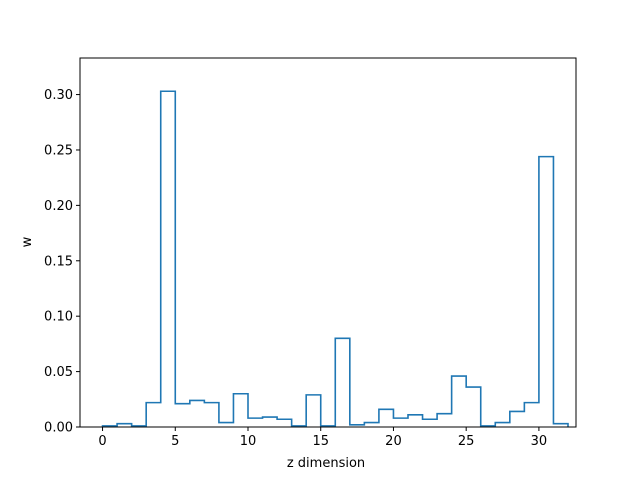 This screenshot has height=480, width=640. What do you see at coordinates (320, 441) in the screenshot?
I see `x-tick-label: 15` at bounding box center [320, 441].